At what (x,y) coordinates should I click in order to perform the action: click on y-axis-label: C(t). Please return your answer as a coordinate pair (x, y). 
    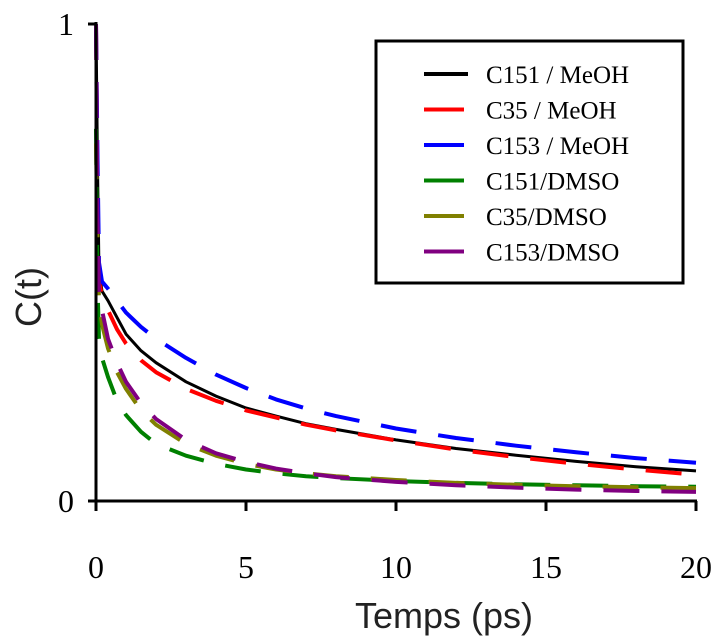
    Looking at the image, I should click on (28, 297).